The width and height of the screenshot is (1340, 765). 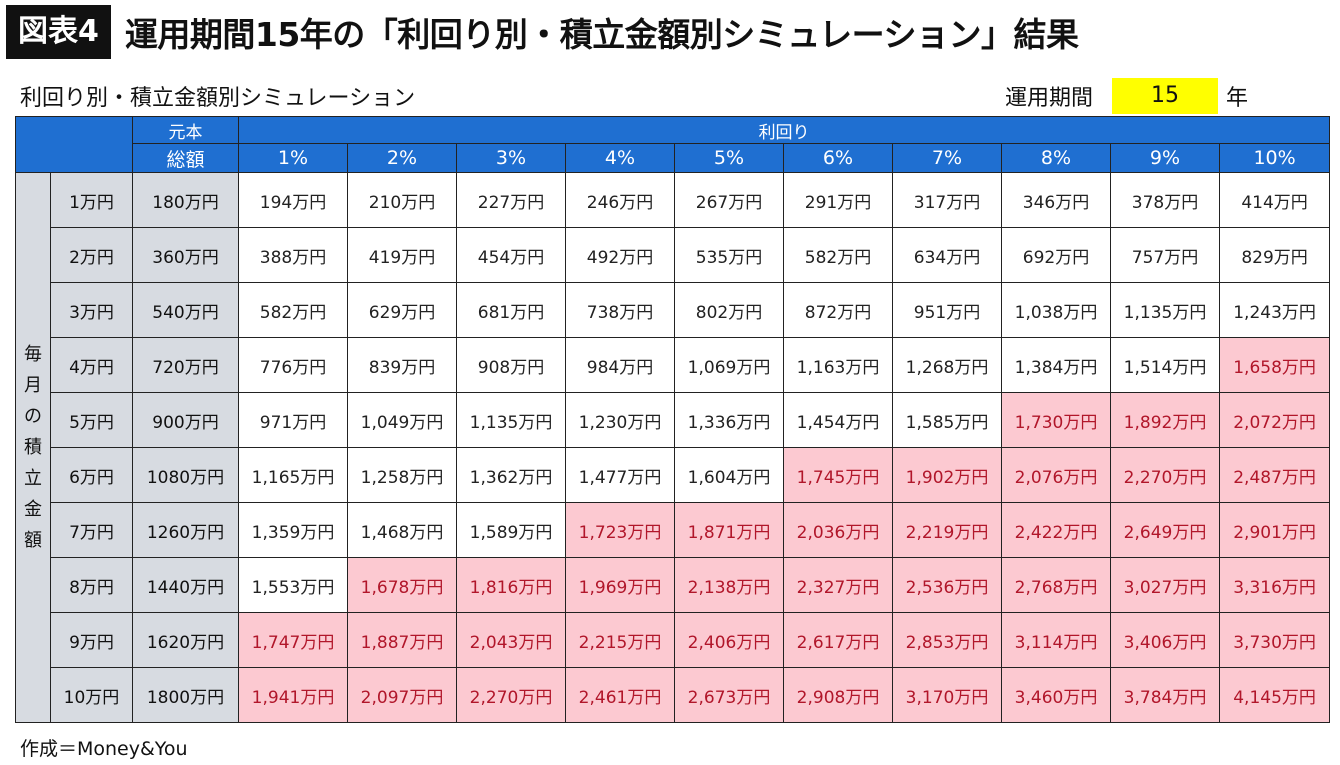 What do you see at coordinates (1056, 158) in the screenshot?
I see `rate-header: 8%` at bounding box center [1056, 158].